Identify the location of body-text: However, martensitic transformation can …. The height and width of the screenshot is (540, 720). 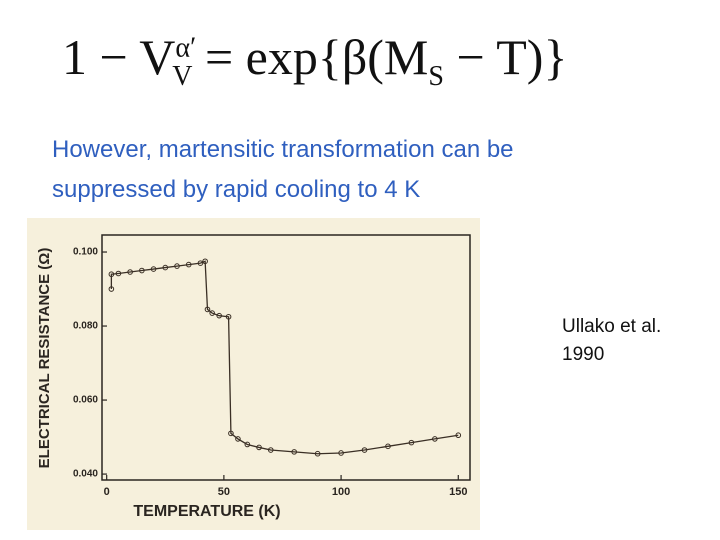
(283, 170).